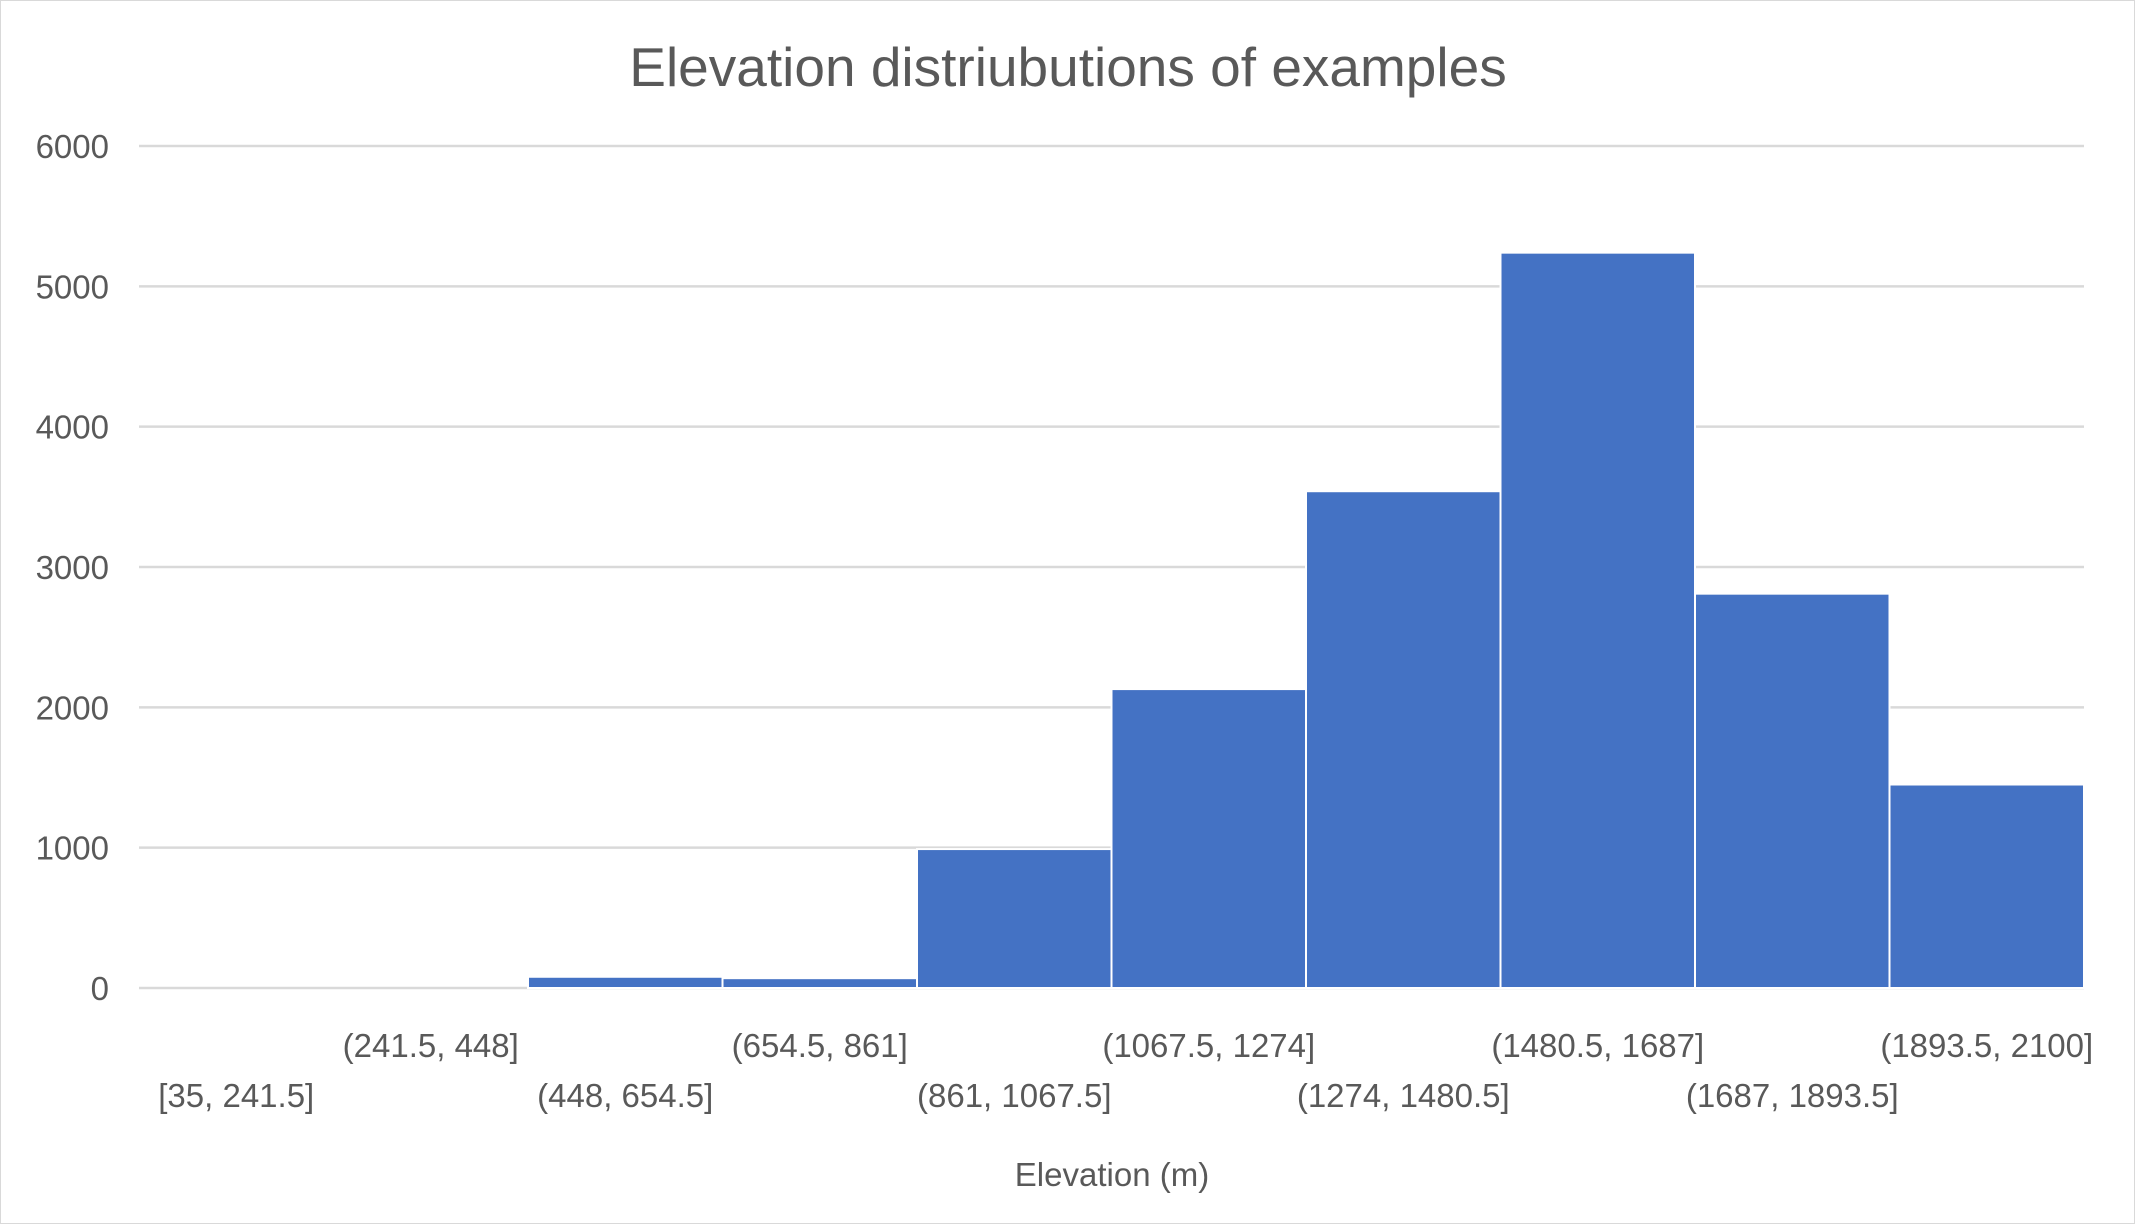 Image resolution: width=2135 pixels, height=1225 pixels. I want to click on x-tick-label: (1893.5, 2100], so click(1986, 1045).